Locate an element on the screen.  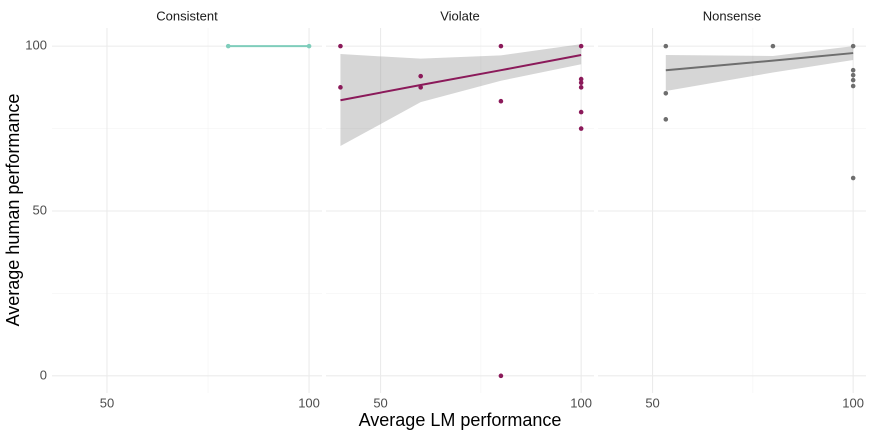
confidence-band is located at coordinates (461, 95).